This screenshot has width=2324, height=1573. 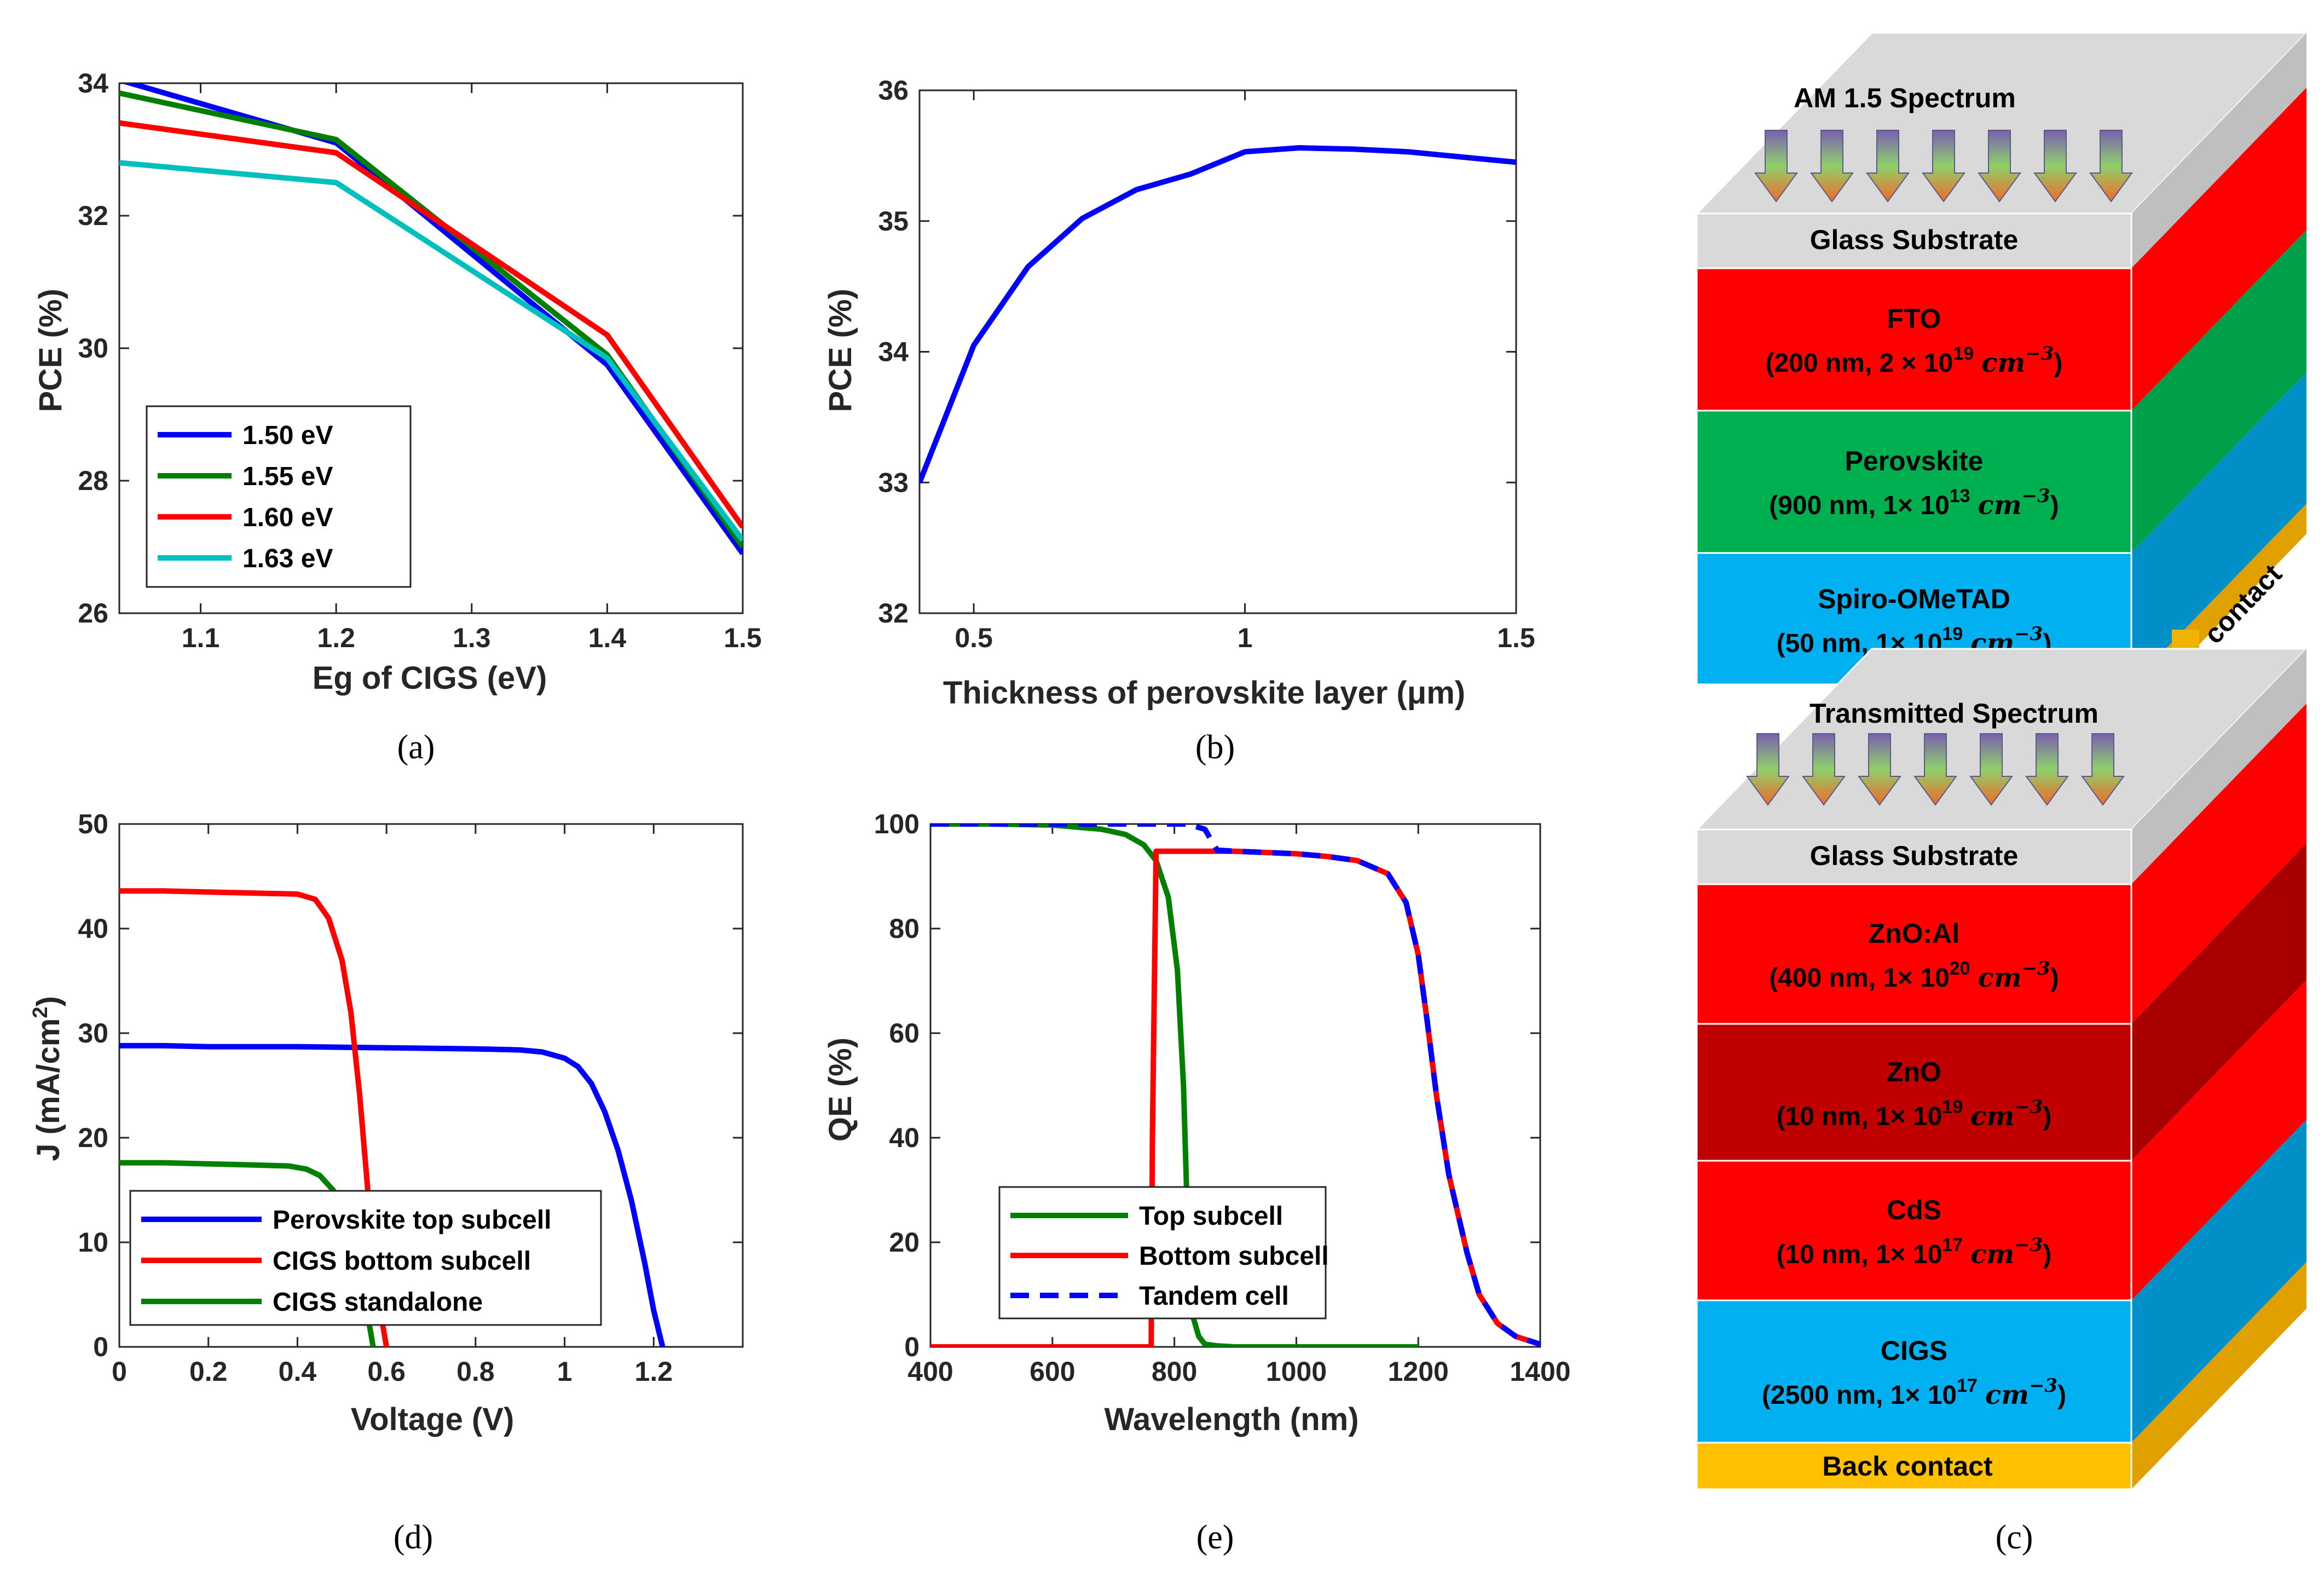 What do you see at coordinates (93, 1033) in the screenshot?
I see `y-tick-label: 30` at bounding box center [93, 1033].